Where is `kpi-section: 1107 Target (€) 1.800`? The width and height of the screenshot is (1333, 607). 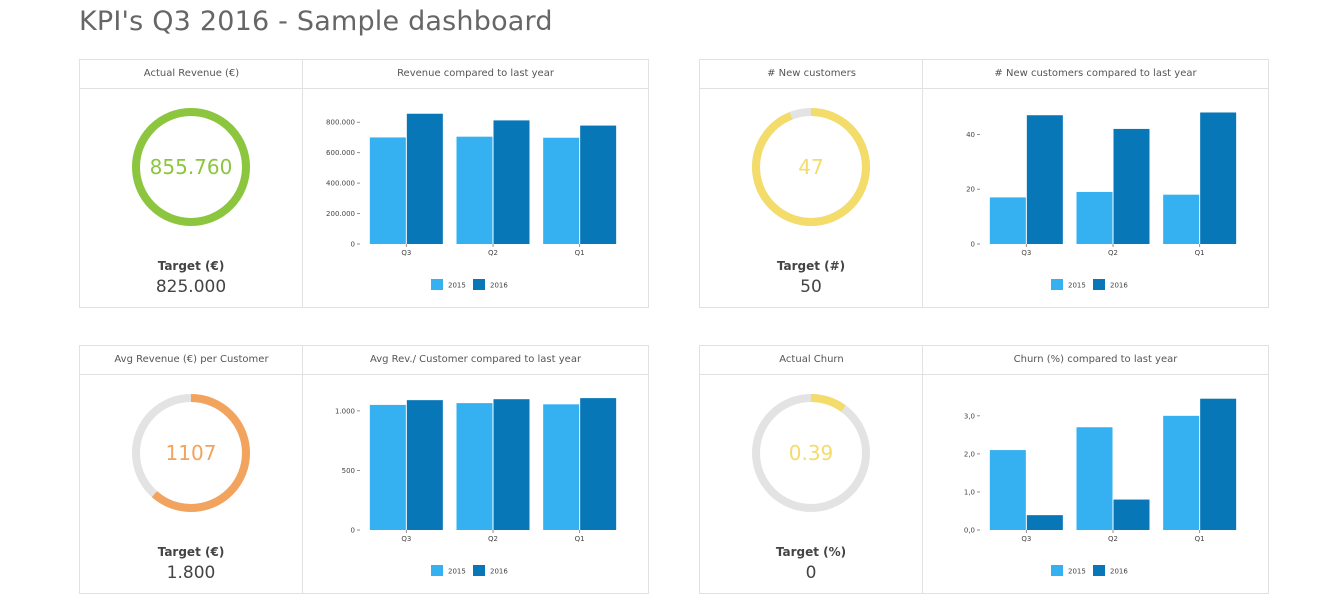
kpi-section: 1107 Target (€) 1.800 is located at coordinates (191, 484).